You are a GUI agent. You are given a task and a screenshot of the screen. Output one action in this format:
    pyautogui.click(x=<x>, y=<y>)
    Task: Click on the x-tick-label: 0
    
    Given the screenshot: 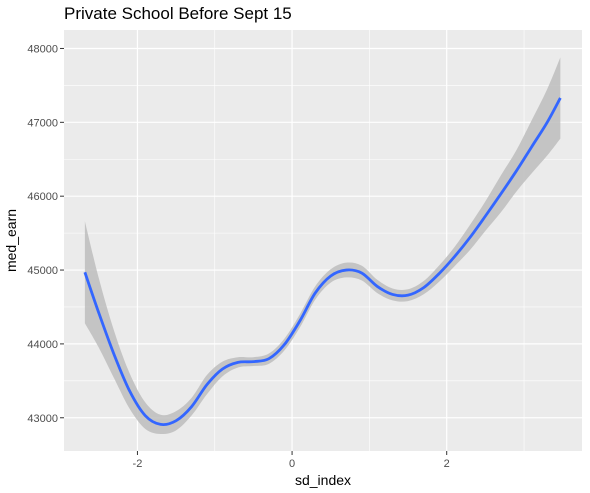 What is the action you would take?
    pyautogui.click(x=292, y=464)
    